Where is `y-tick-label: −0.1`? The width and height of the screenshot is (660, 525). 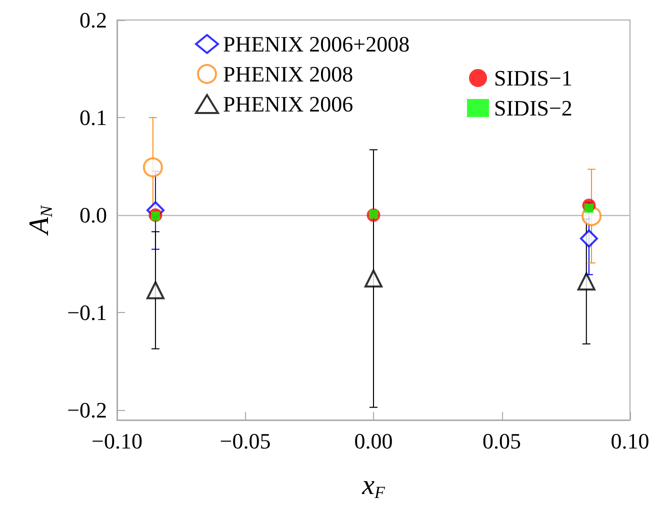
y-tick-label: −0.1 is located at coordinates (87, 313).